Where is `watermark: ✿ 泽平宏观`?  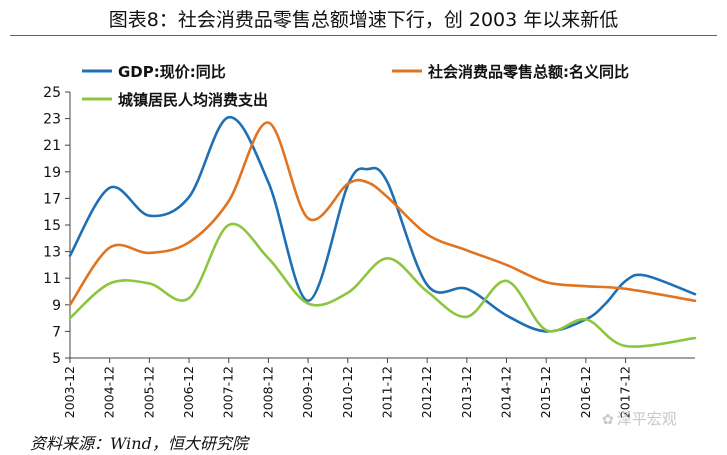 watermark: ✿ 泽平宏观 is located at coordinates (639, 418).